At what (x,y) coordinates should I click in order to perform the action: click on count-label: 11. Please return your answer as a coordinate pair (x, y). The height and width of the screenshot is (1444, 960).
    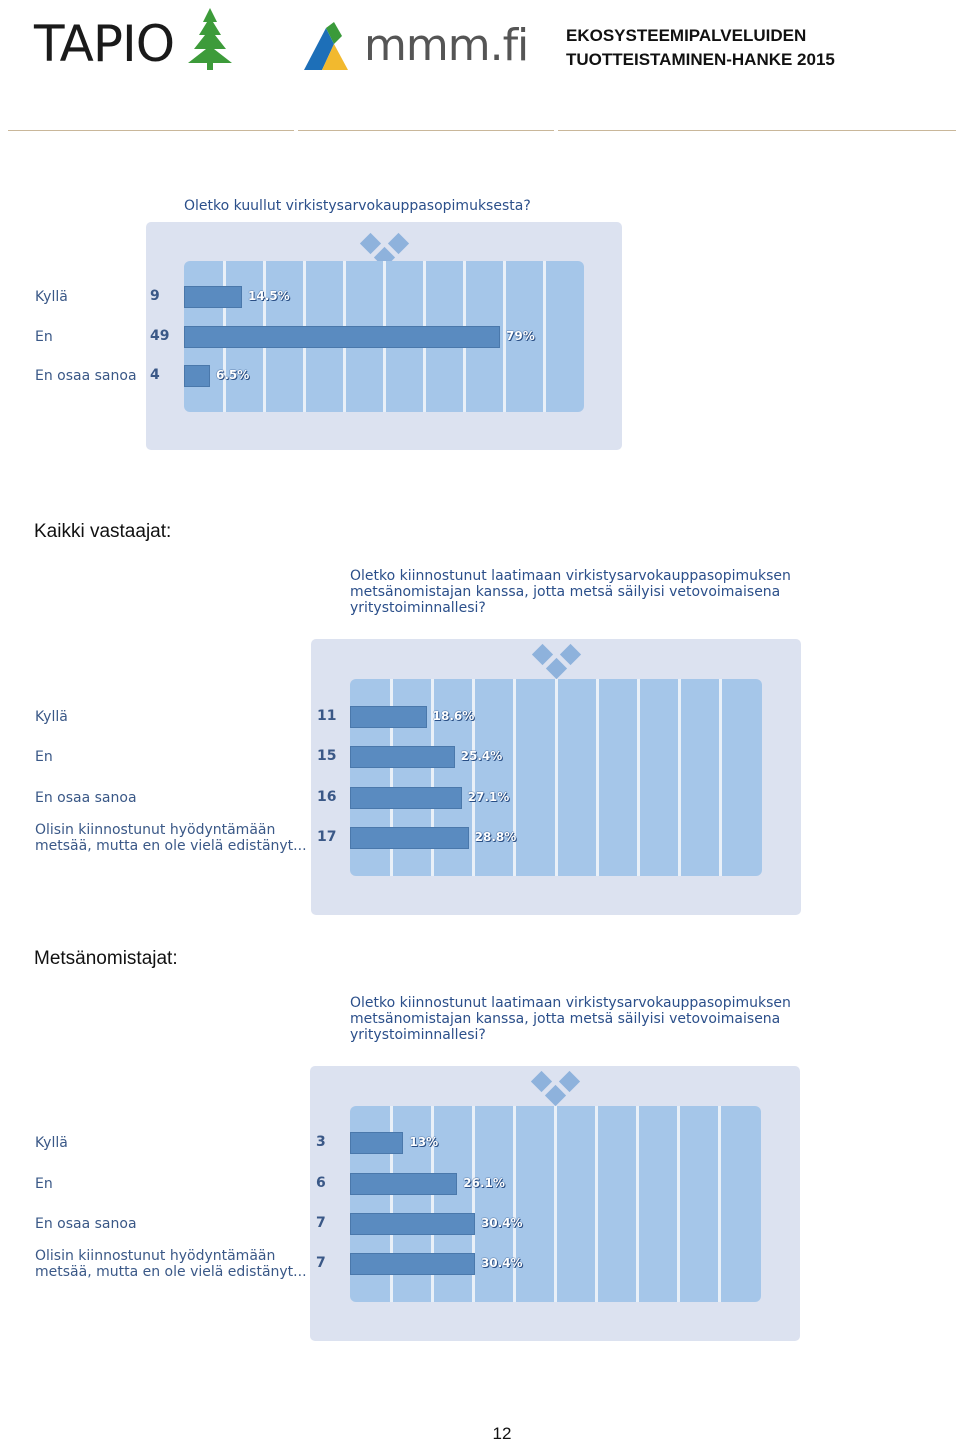
    Looking at the image, I should click on (327, 716).